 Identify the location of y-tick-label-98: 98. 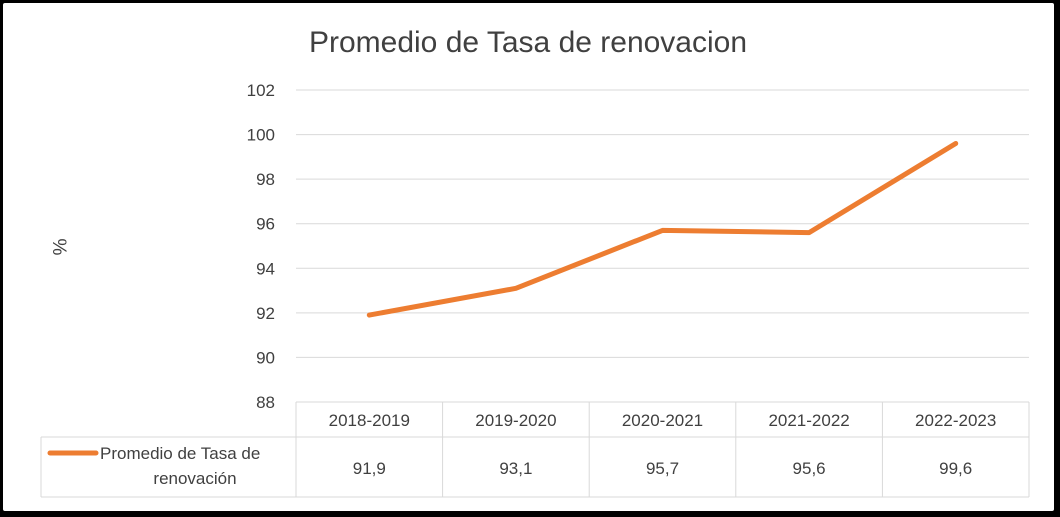
(265, 179).